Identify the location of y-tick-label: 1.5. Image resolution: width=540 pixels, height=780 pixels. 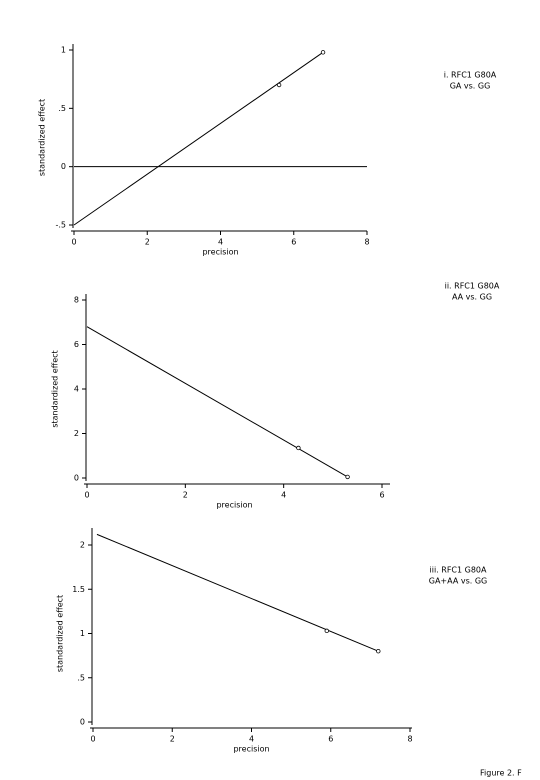
(78, 589).